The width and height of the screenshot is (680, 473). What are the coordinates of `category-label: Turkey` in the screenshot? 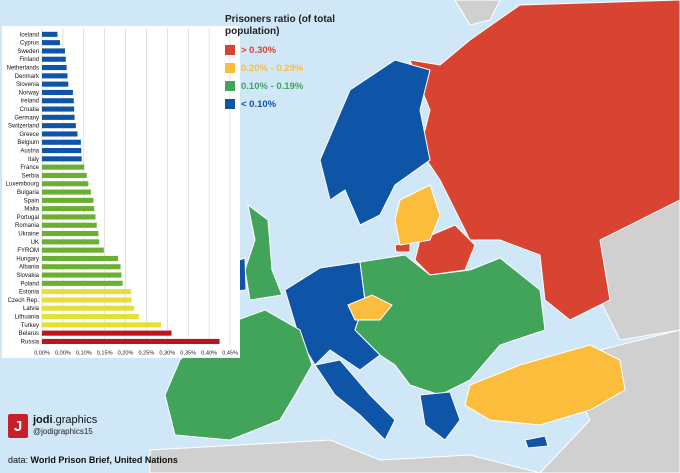 It's located at (30, 326).